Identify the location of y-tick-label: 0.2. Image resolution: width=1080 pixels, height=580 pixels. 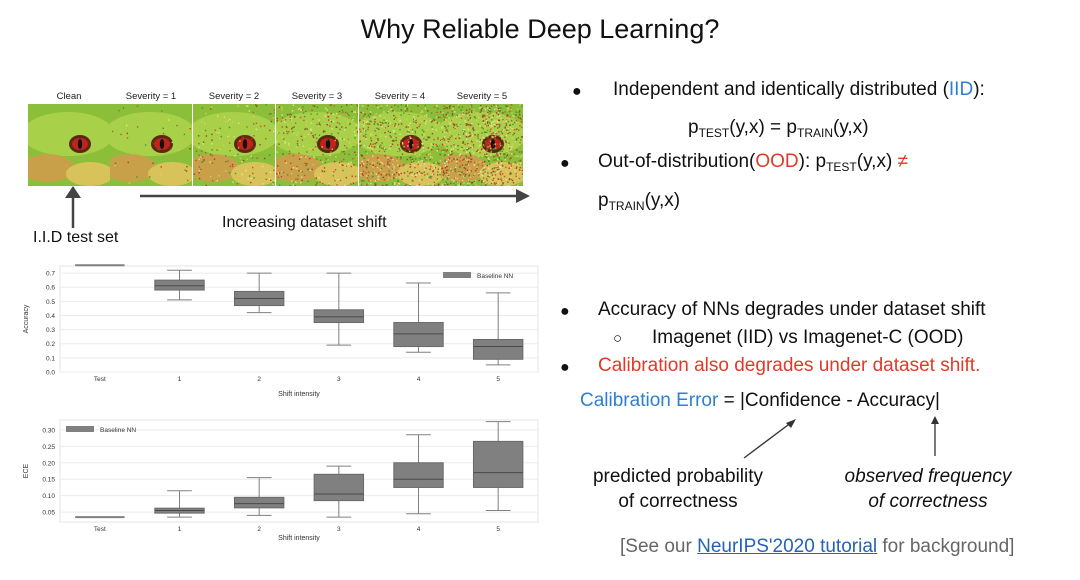
(50, 344).